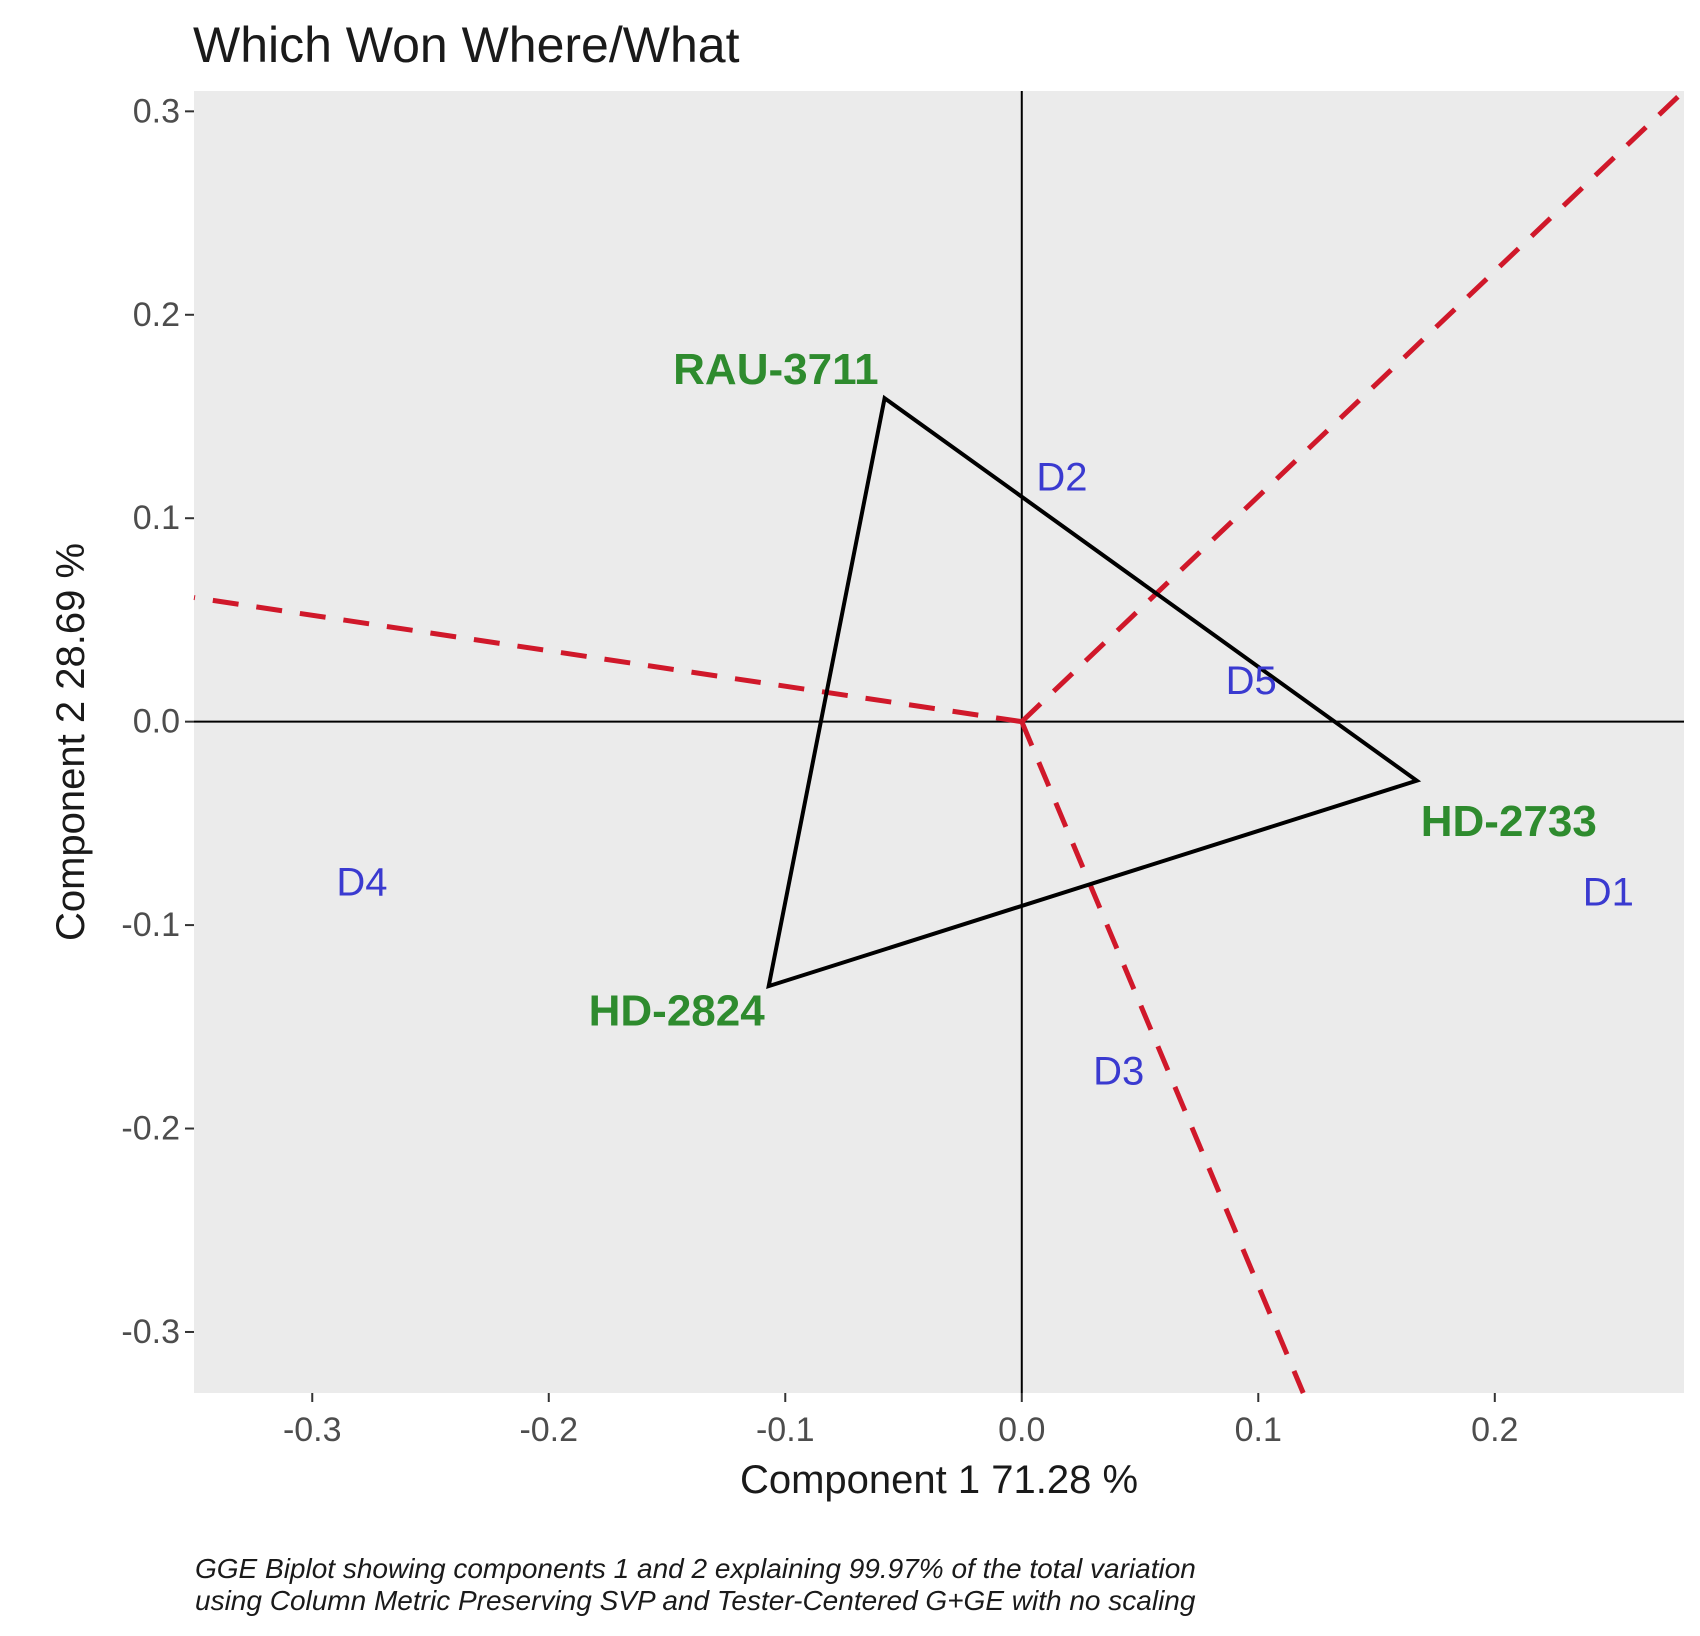 The width and height of the screenshot is (1700, 1636). I want to click on y-tick-label: 0.0, so click(156, 722).